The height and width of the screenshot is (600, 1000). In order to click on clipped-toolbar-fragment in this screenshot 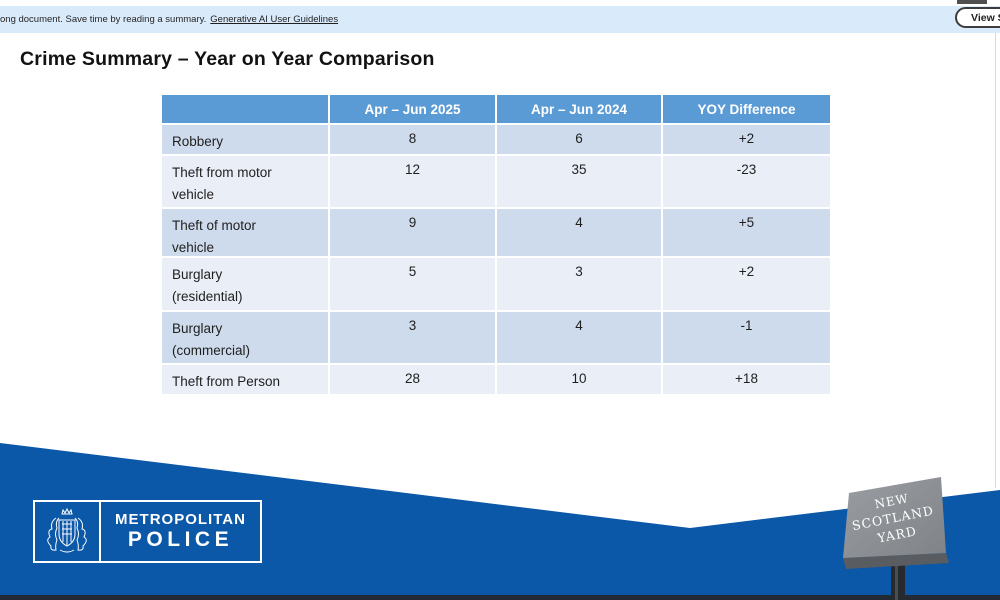, I will do `click(972, 2)`.